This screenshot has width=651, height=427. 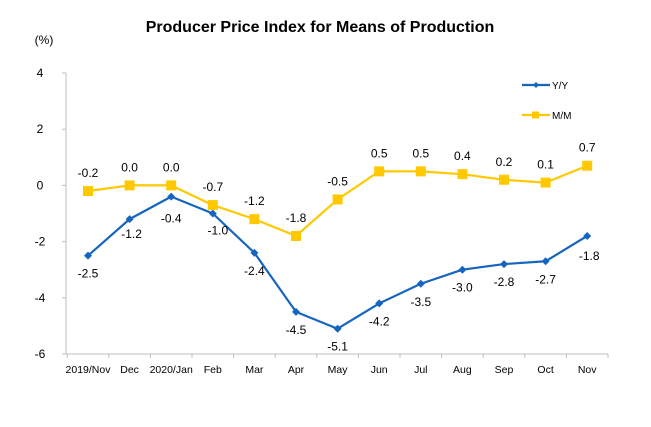 I want to click on data-label: -3.0, so click(x=462, y=288).